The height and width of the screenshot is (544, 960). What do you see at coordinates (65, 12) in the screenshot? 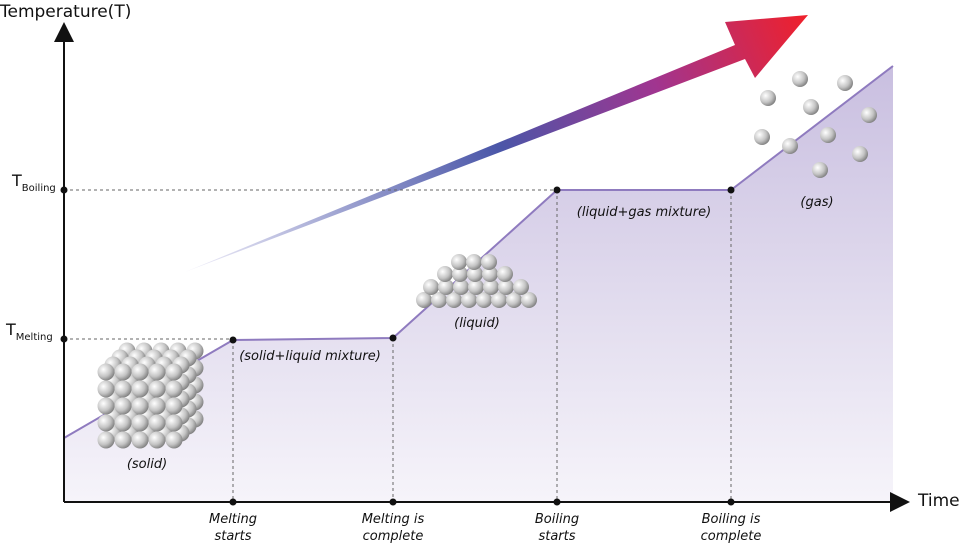
I see `y-axis-label: Temperature(T)` at bounding box center [65, 12].